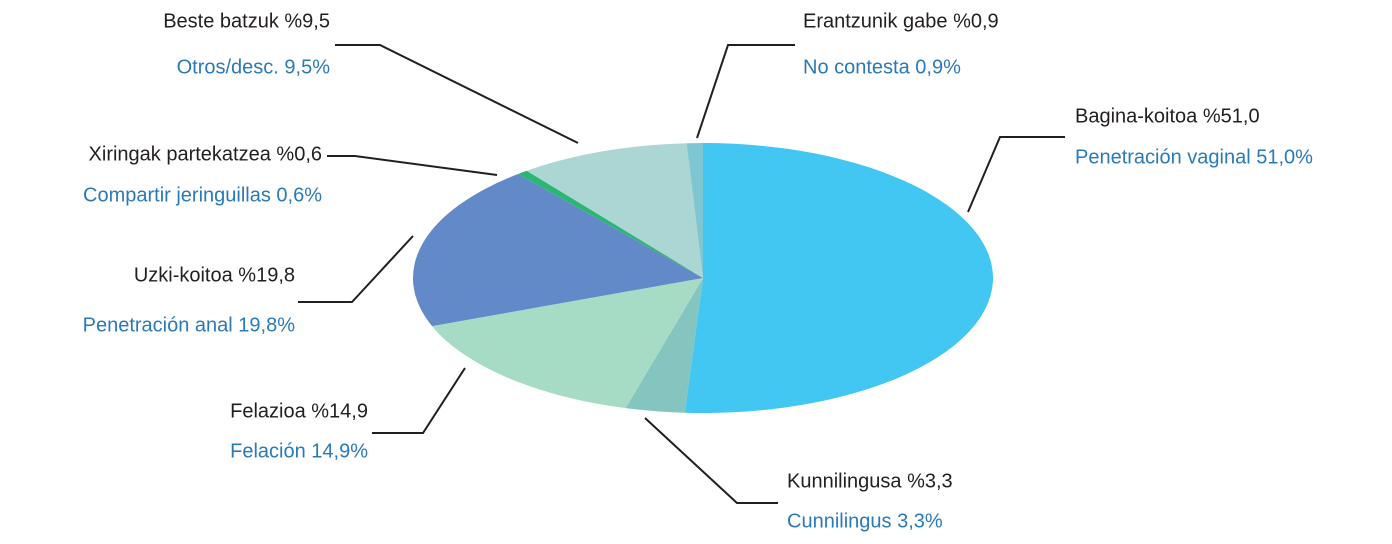  I want to click on slice-label: Uzki-koitoa %19,8, so click(214, 275).